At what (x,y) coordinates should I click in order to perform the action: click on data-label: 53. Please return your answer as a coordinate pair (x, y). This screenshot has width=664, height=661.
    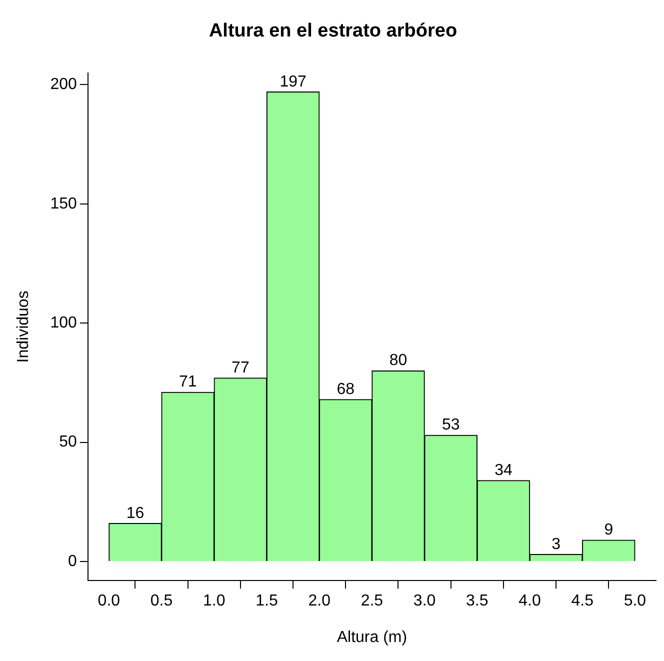
    Looking at the image, I should click on (451, 425).